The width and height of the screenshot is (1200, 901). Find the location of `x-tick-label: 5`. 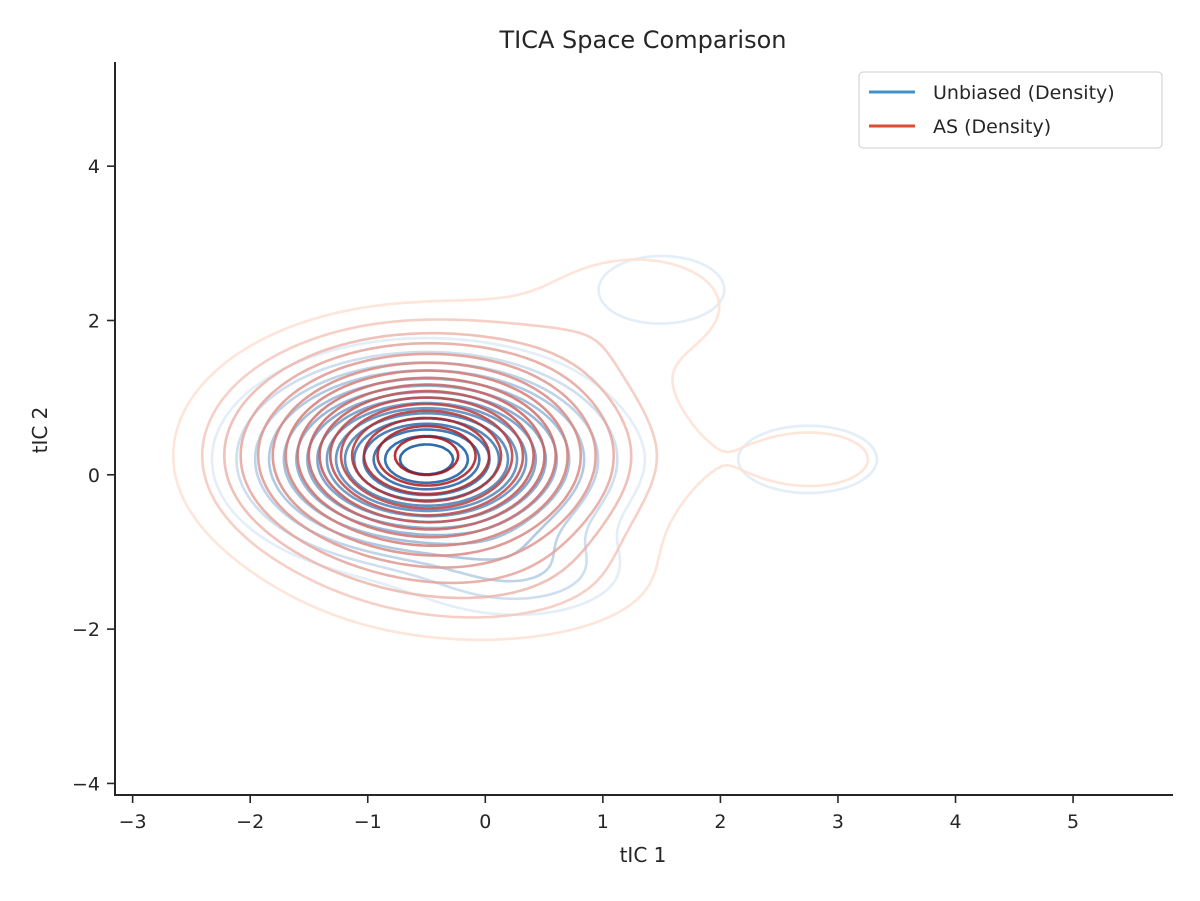

x-tick-label: 5 is located at coordinates (1073, 822).